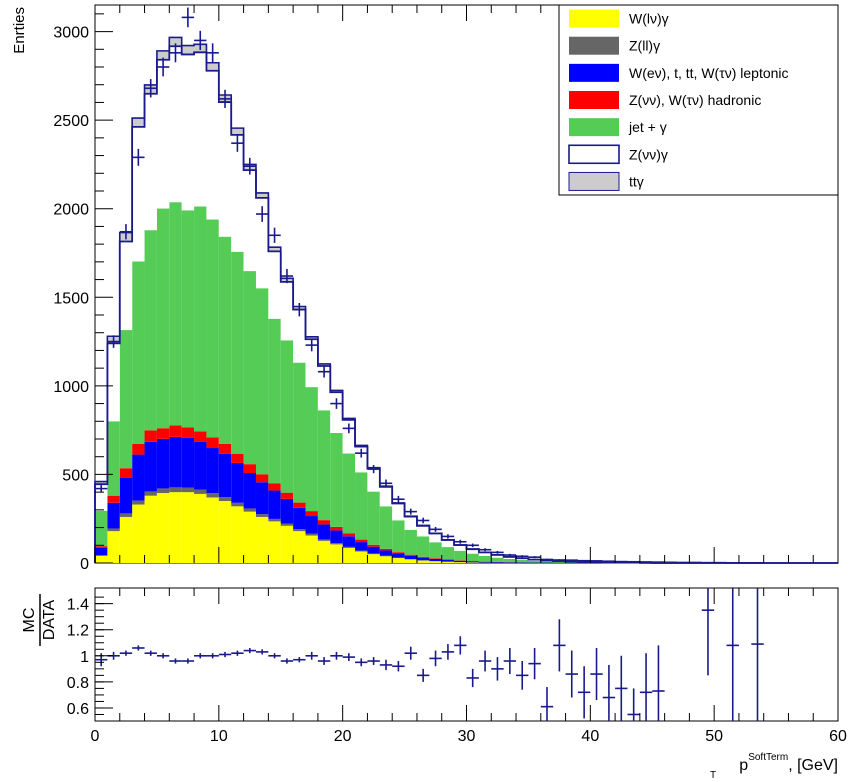 The width and height of the screenshot is (853, 782). Describe the element at coordinates (343, 736) in the screenshot. I see `ratio-x-tick-label: 20` at that location.